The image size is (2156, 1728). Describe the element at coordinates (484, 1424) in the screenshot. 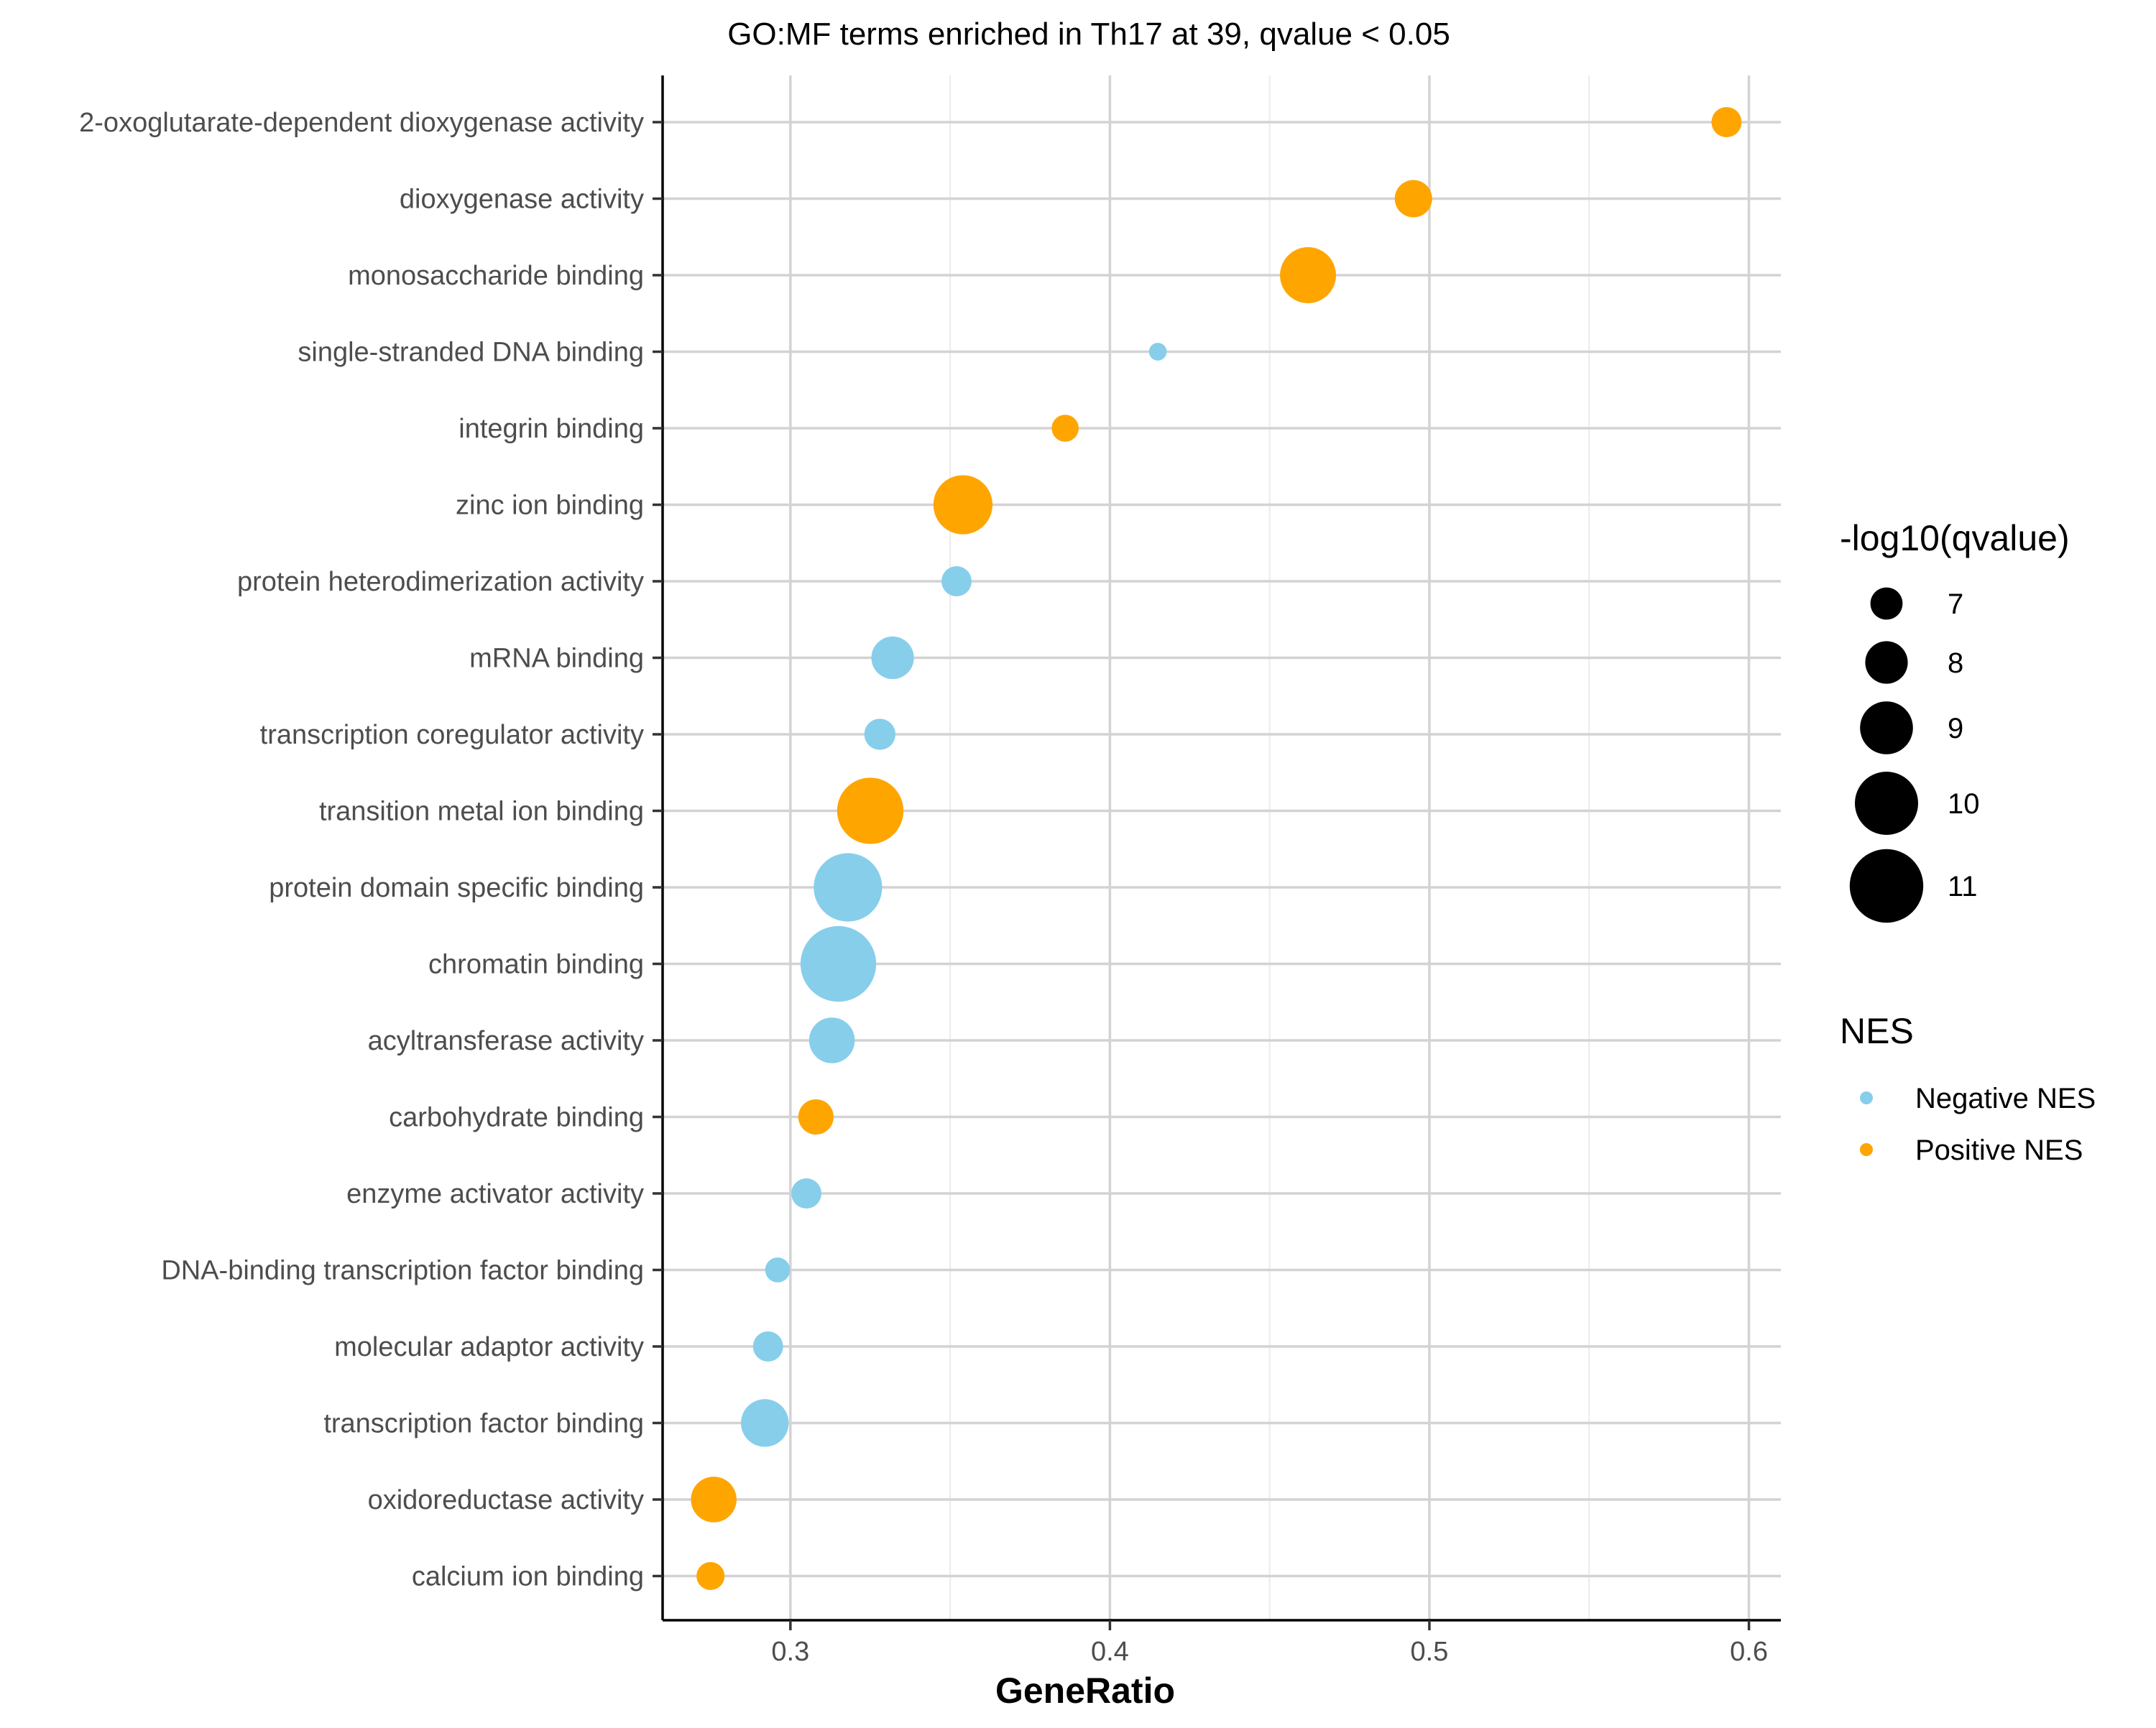

I see `y-tick-label: transcription factor binding` at that location.